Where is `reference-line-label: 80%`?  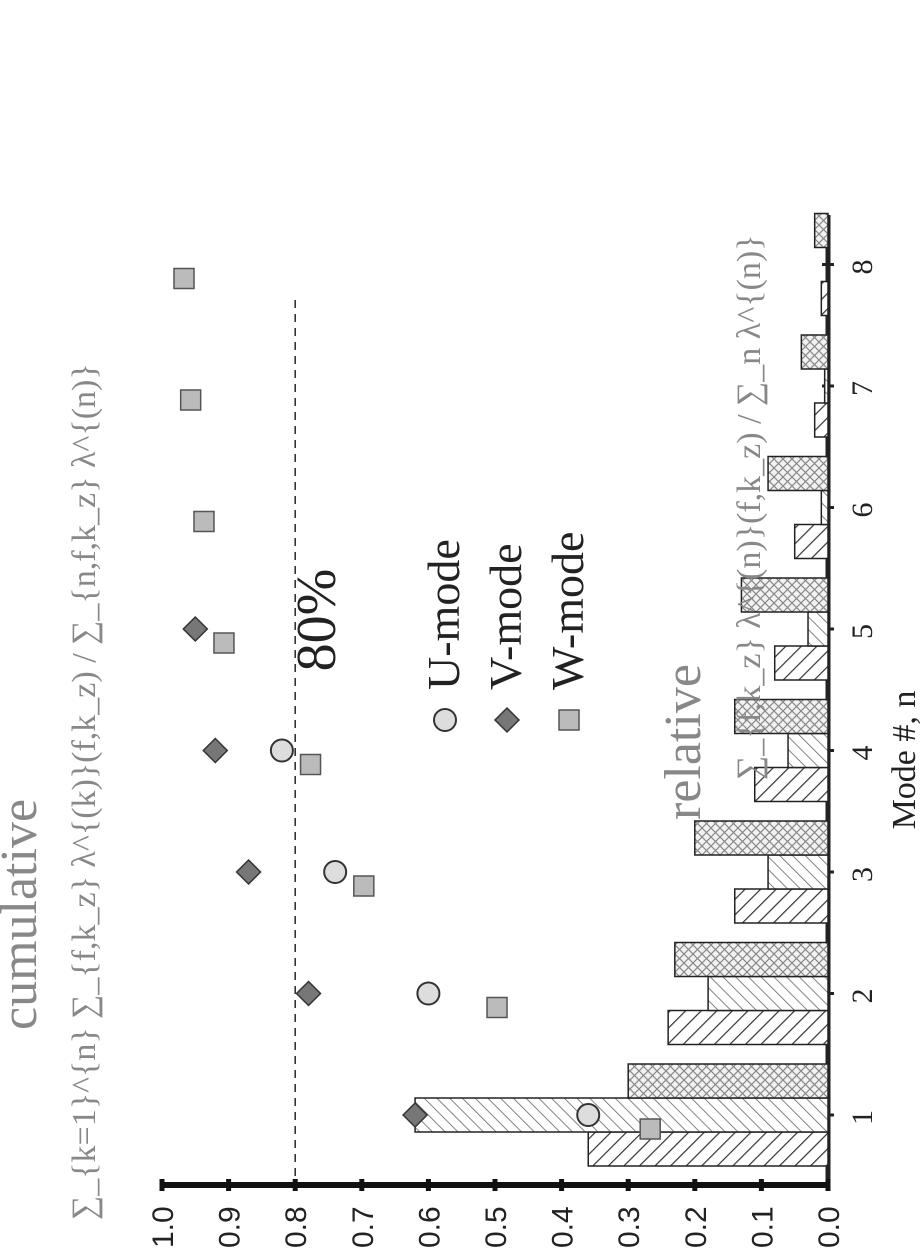 reference-line-label: 80% is located at coordinates (317, 620).